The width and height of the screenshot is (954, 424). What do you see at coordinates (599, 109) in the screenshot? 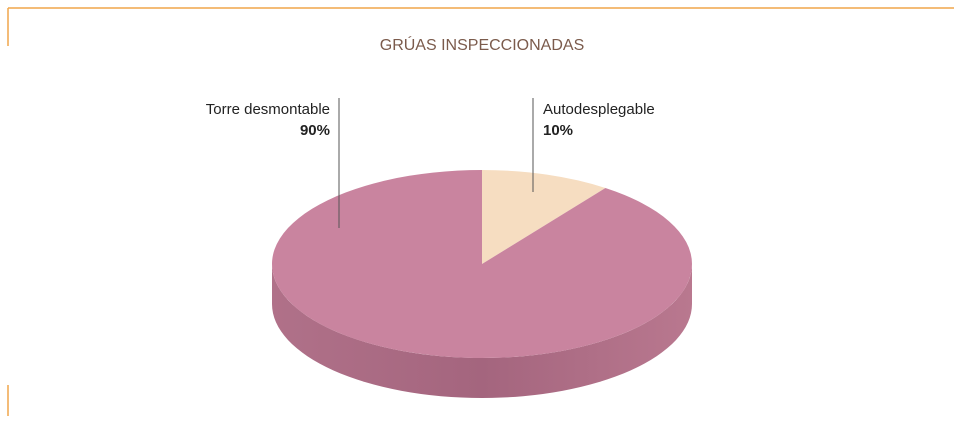
I see `slice-label: Autodesplegable` at bounding box center [599, 109].